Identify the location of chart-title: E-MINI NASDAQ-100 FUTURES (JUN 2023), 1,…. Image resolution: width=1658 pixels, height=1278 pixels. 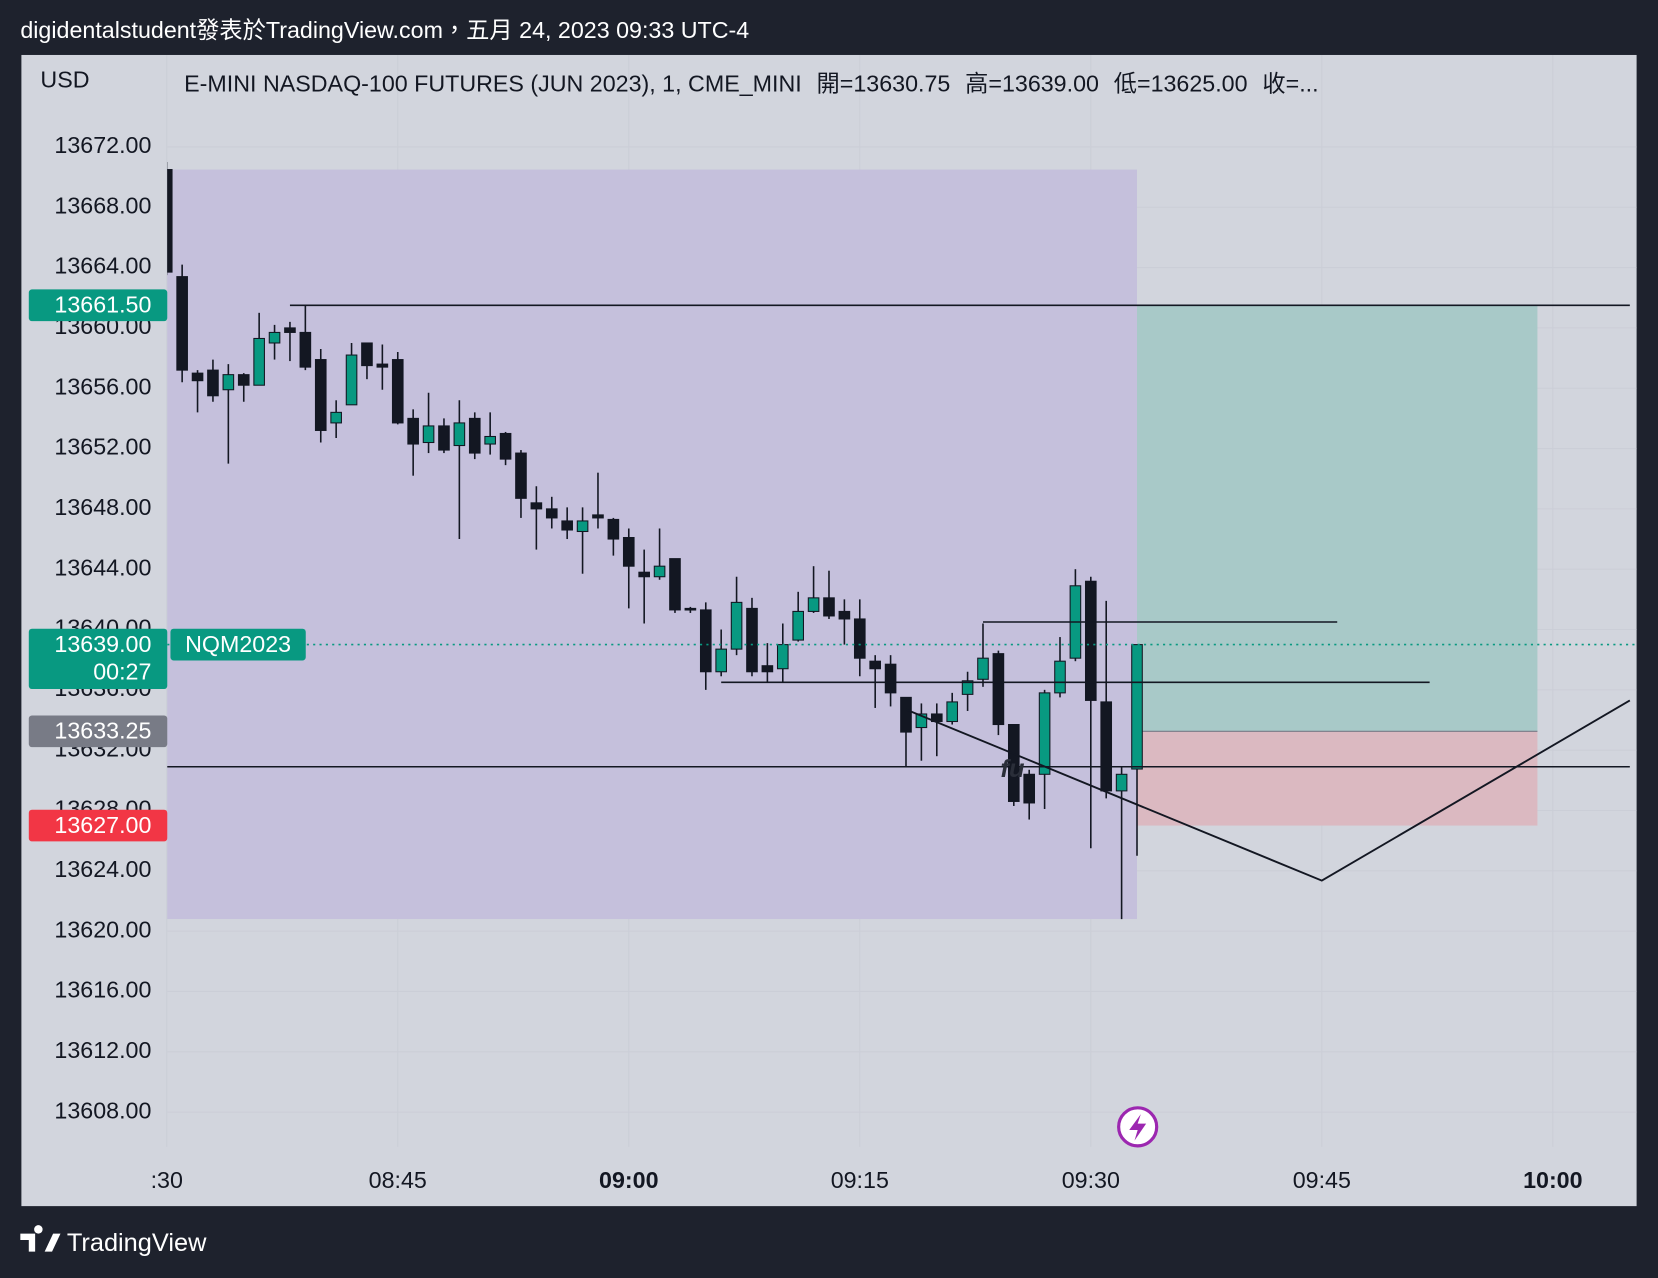
(751, 84).